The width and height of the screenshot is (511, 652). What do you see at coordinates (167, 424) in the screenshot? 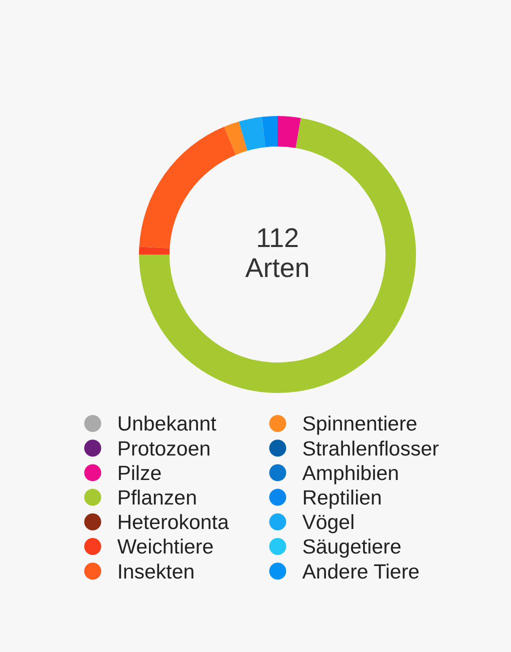
I see `legend-label: Unbekannt` at bounding box center [167, 424].